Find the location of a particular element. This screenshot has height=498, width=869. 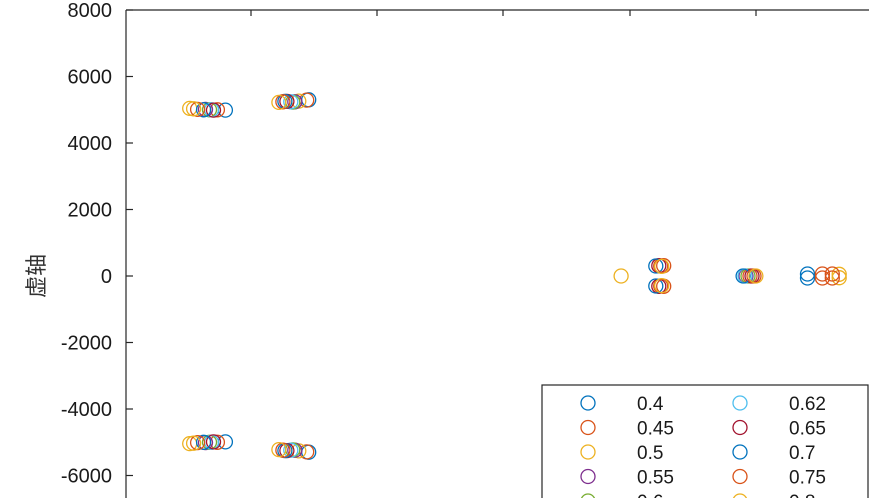

y-tick-label: 8000 is located at coordinates (90, 11).